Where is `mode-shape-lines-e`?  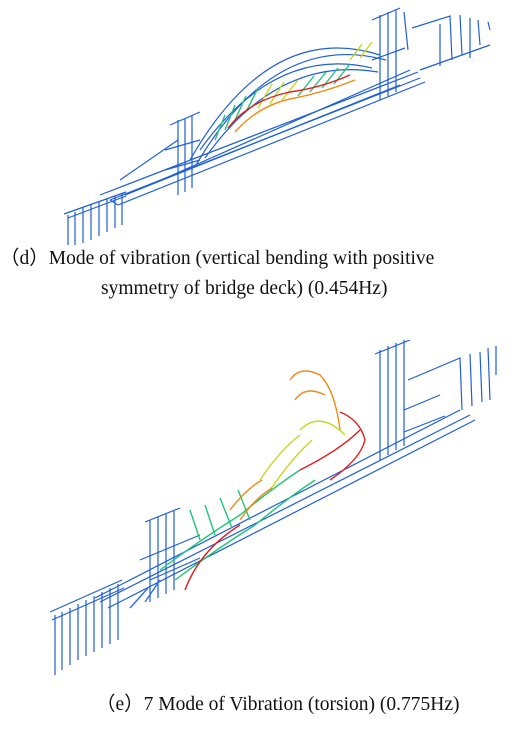
mode-shape-lines-e is located at coordinates (247, 489).